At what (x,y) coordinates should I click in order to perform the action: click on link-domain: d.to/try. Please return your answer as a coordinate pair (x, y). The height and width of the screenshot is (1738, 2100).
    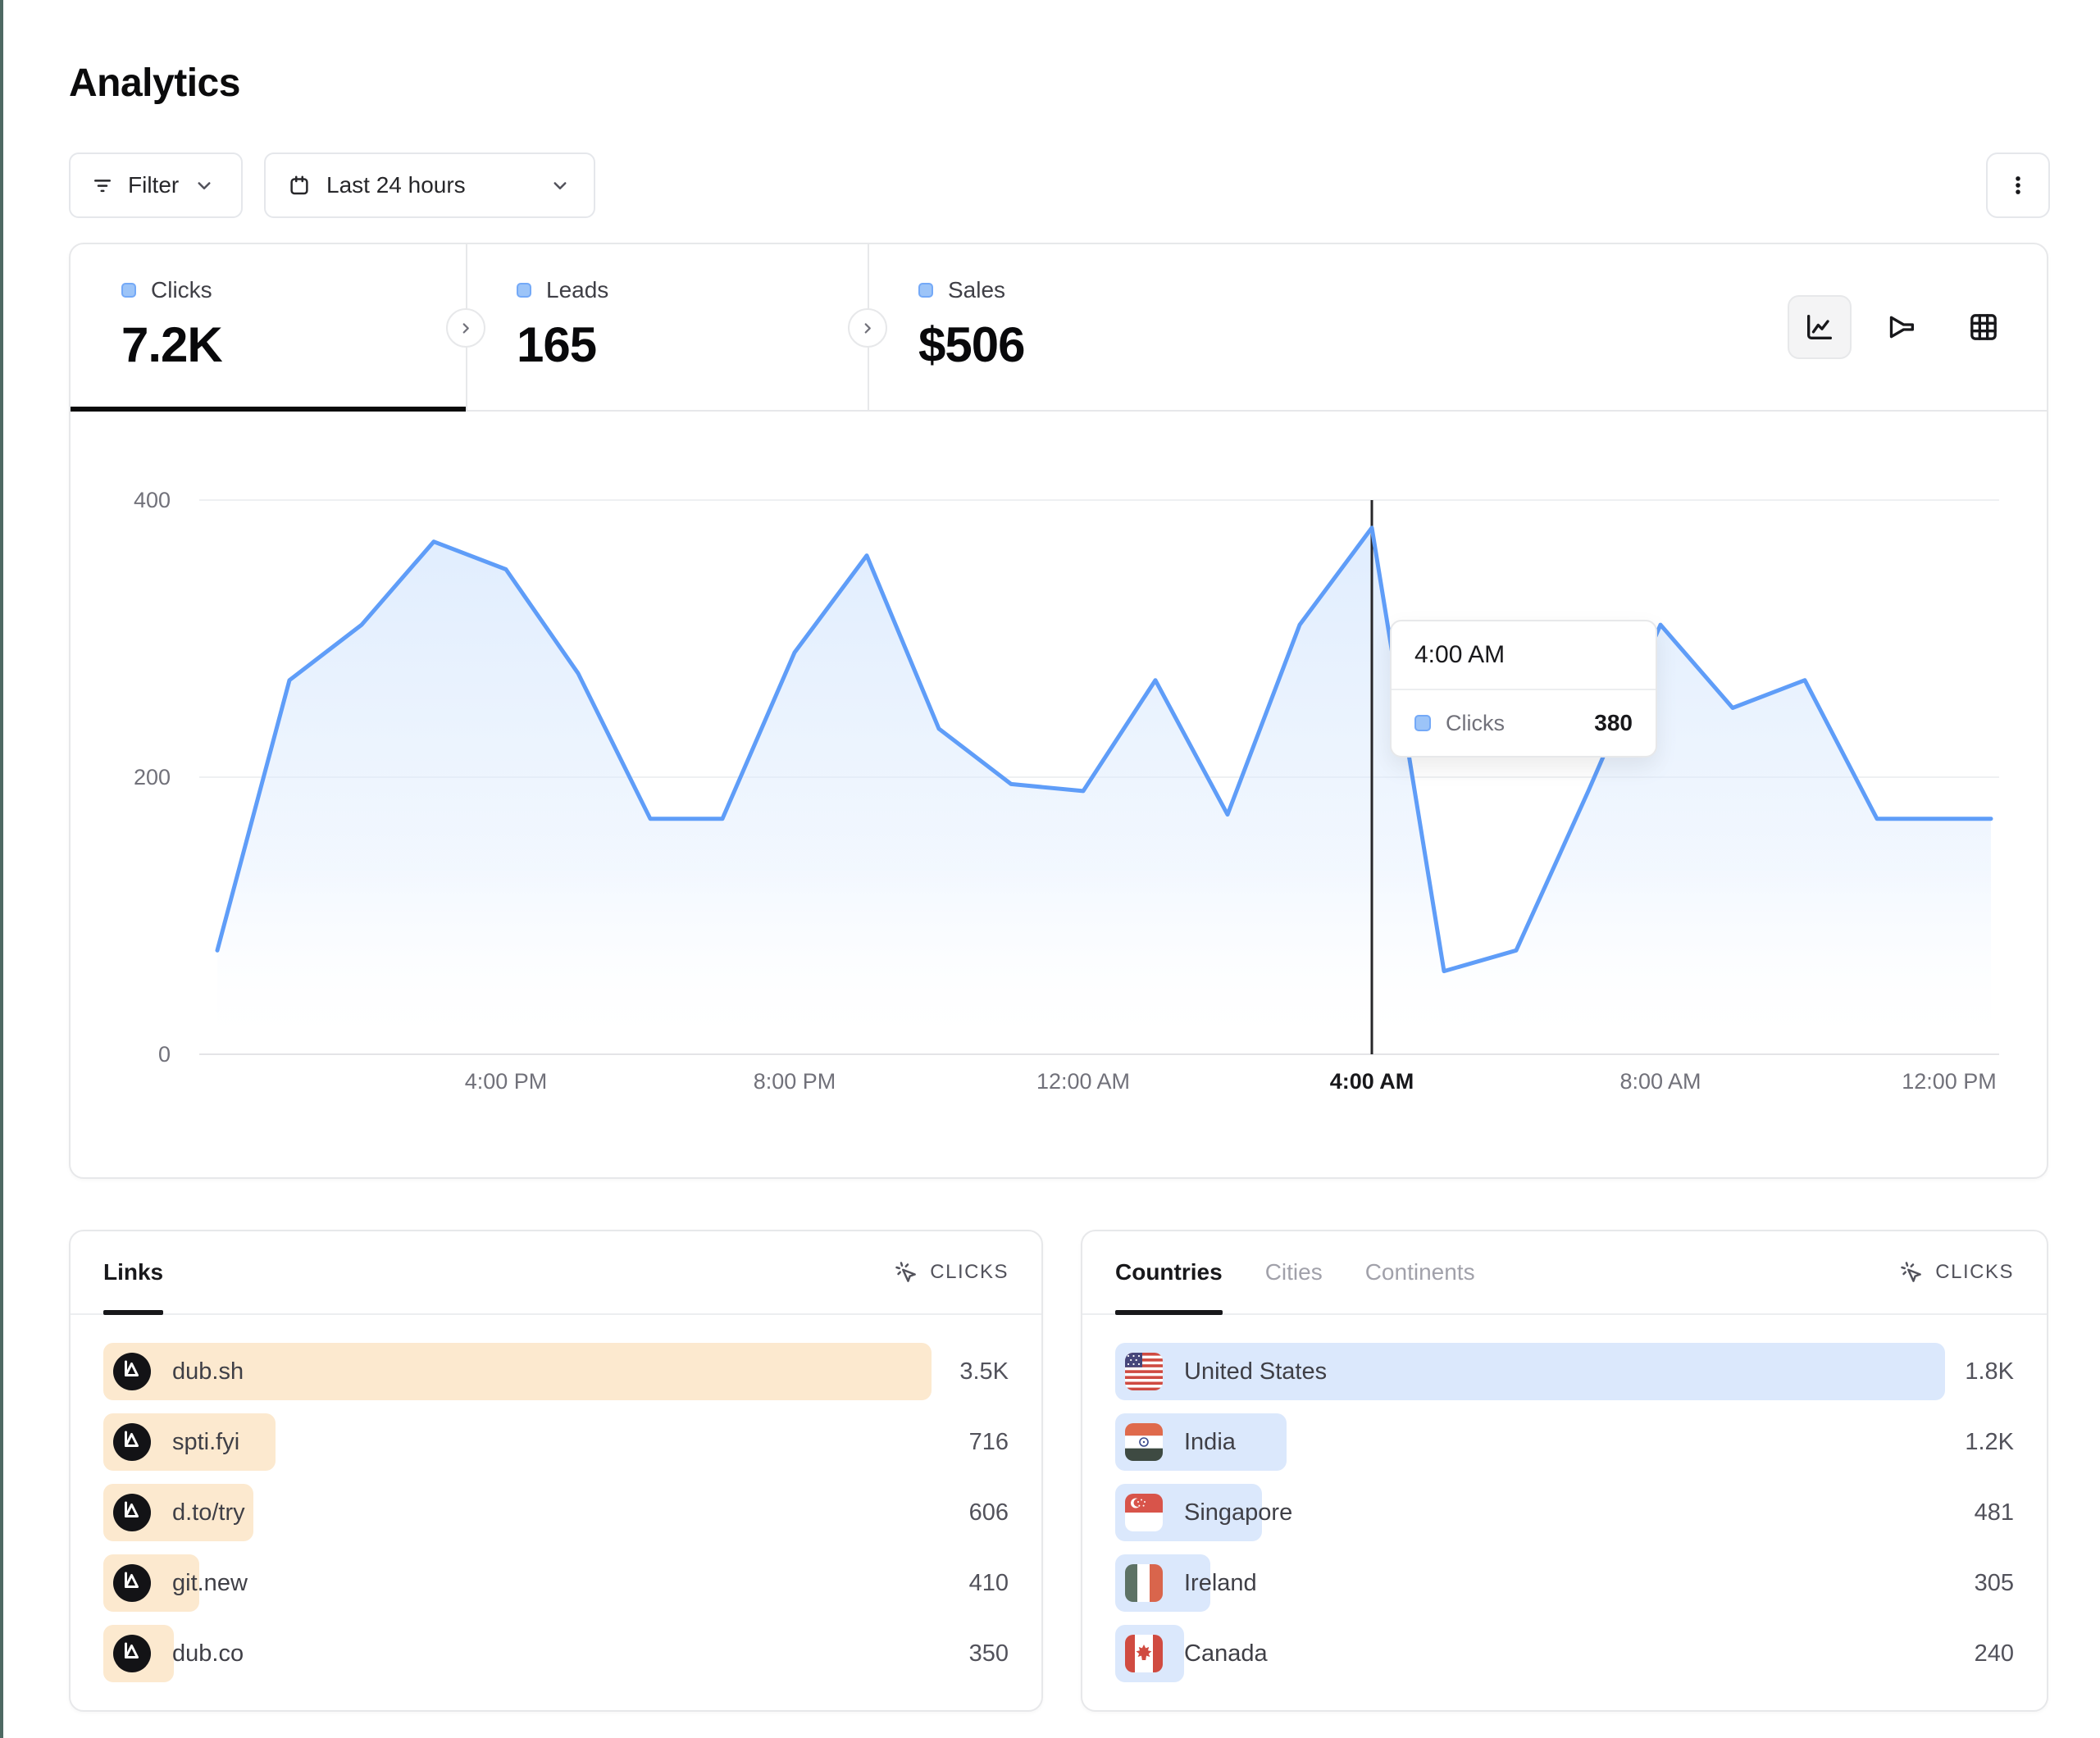
    Looking at the image, I should click on (208, 1512).